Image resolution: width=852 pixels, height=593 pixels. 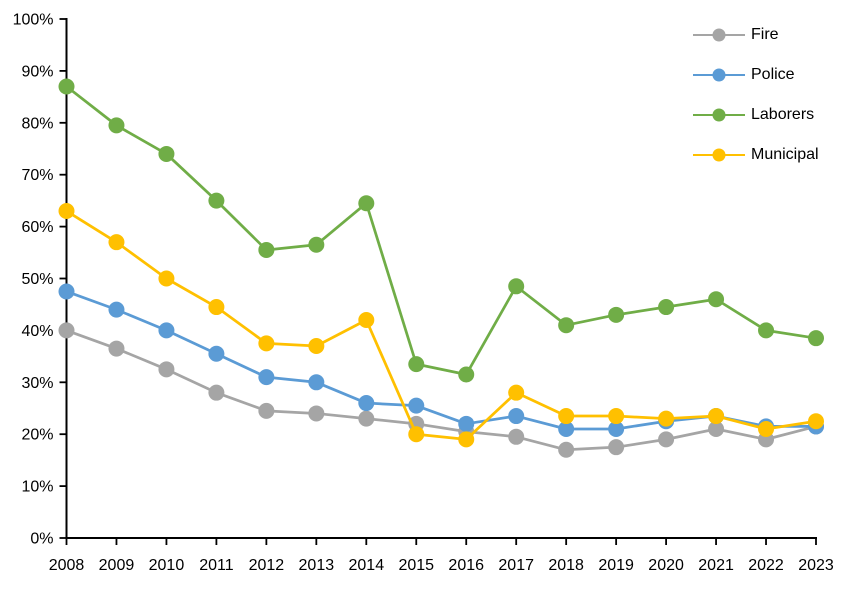 What do you see at coordinates (367, 565) in the screenshot?
I see `x-tick-label: 2014` at bounding box center [367, 565].